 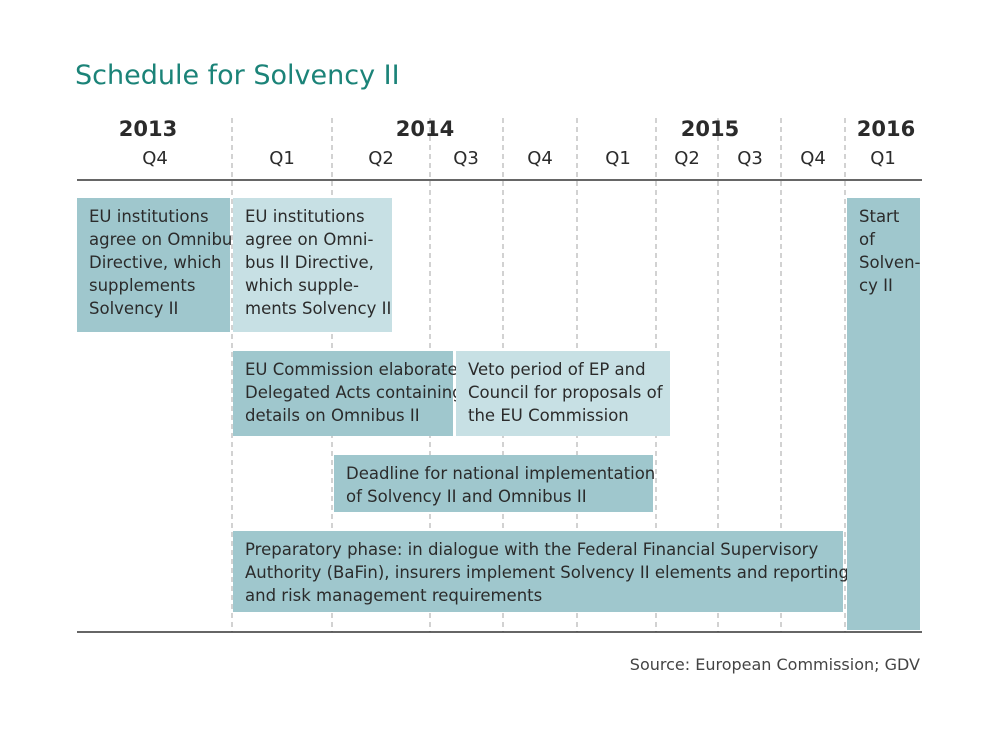 What do you see at coordinates (876, 285) in the screenshot?
I see `box-text: cy II` at bounding box center [876, 285].